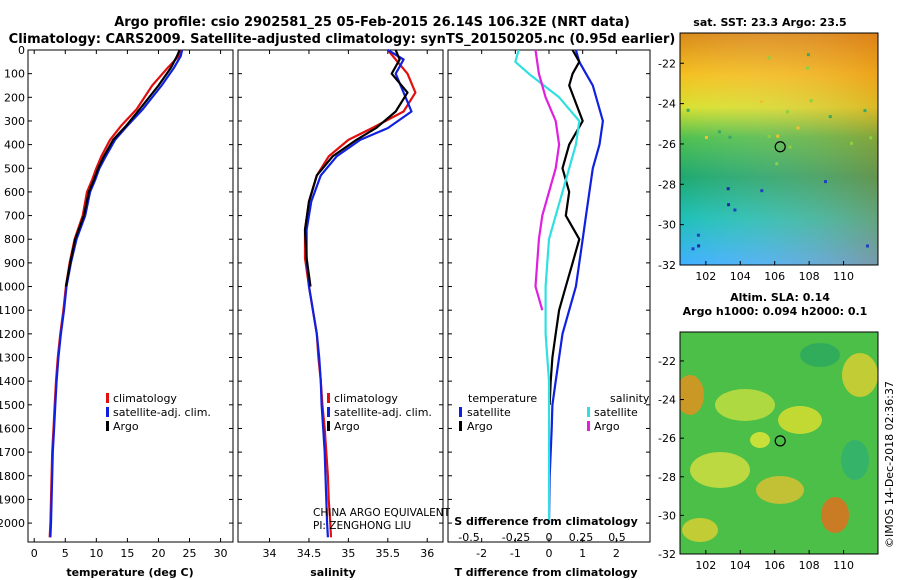 The height and width of the screenshot is (580, 900). I want to click on s-tick-2: -0.25, so click(516, 537).